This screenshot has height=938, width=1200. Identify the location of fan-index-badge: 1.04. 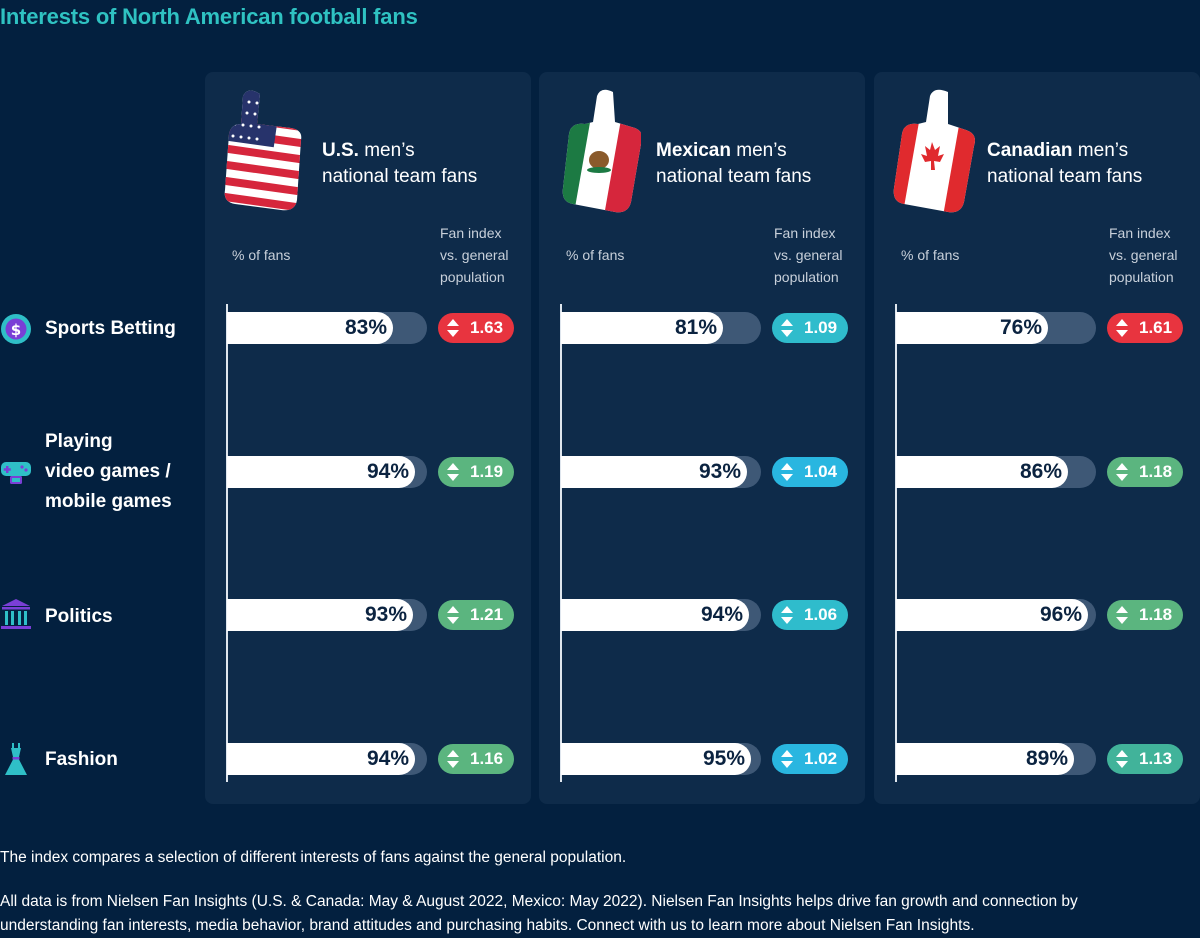
(810, 472).